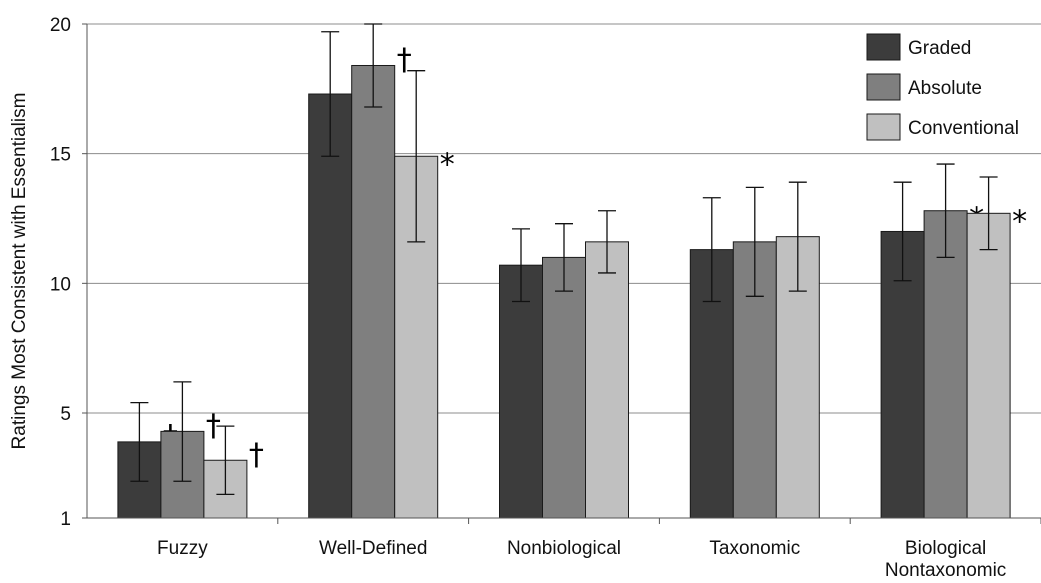 This screenshot has height=583, width=1041. I want to click on y-tick-label: 15, so click(60, 155).